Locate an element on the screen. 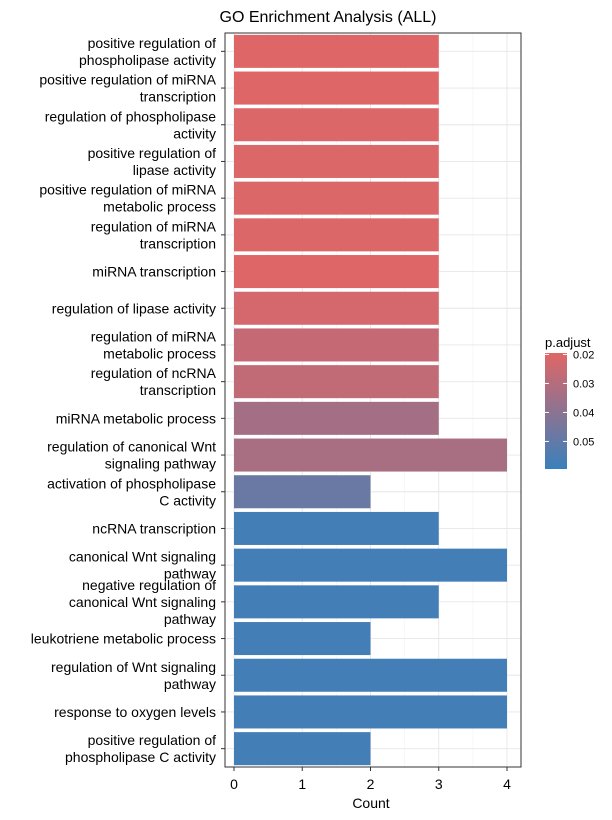  y-tick-label: positive regulation of lipase activity is located at coordinates (152, 161).